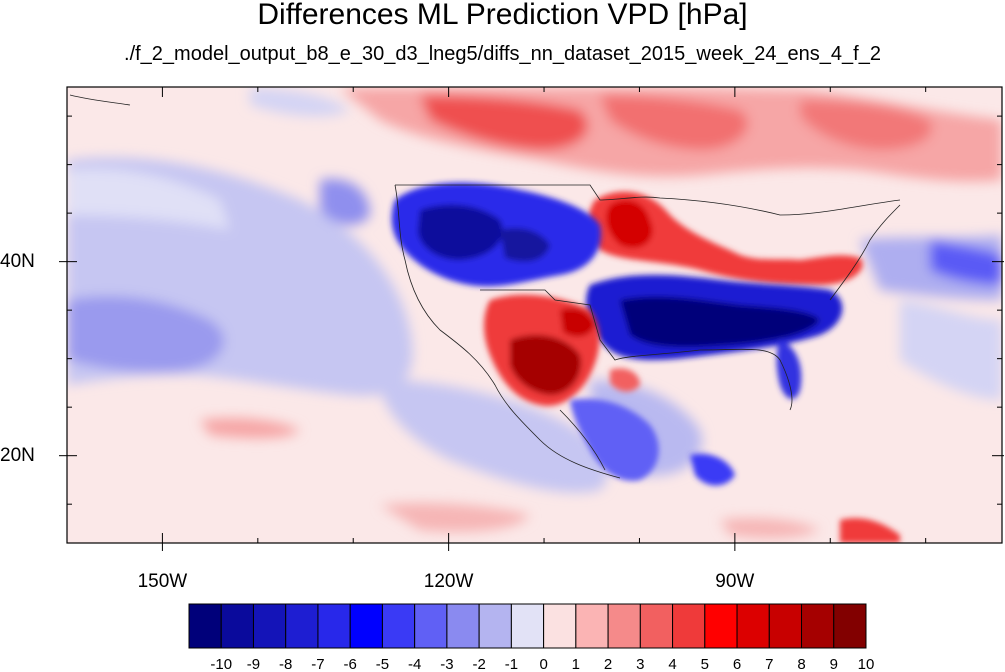  What do you see at coordinates (221, 664) in the screenshot?
I see `colorbar-label: -10` at bounding box center [221, 664].